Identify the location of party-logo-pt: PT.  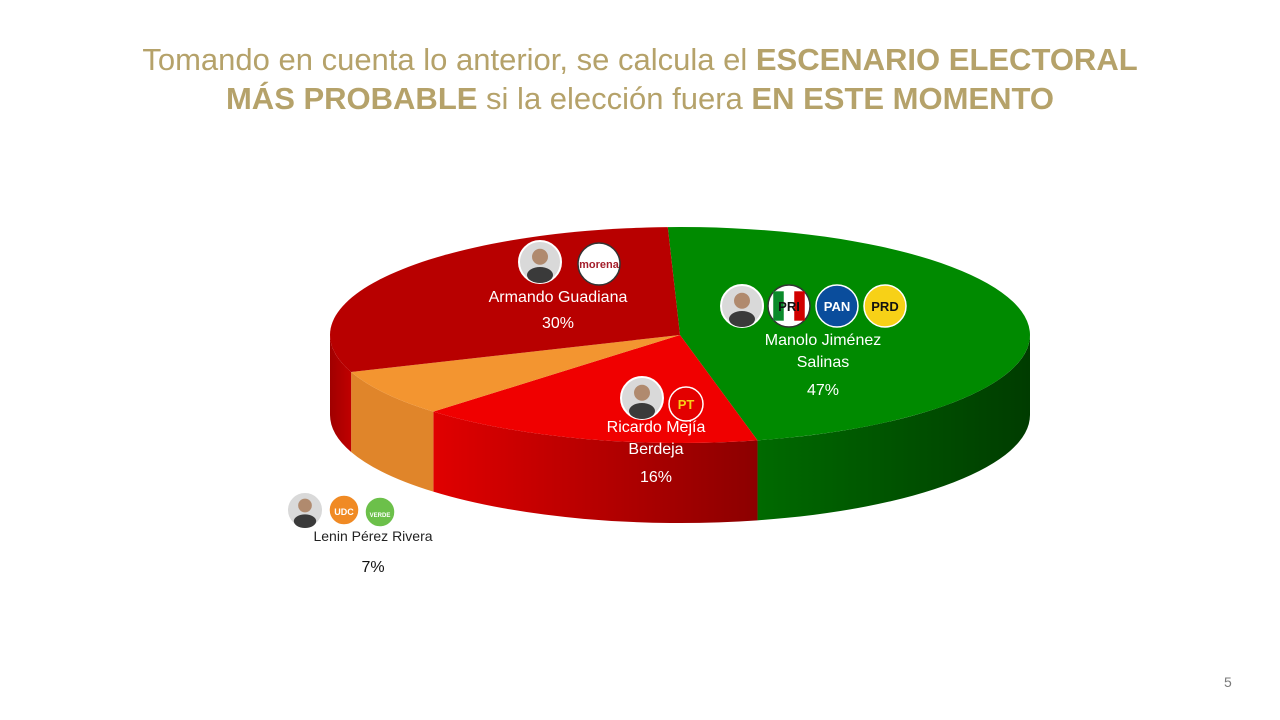
(686, 404).